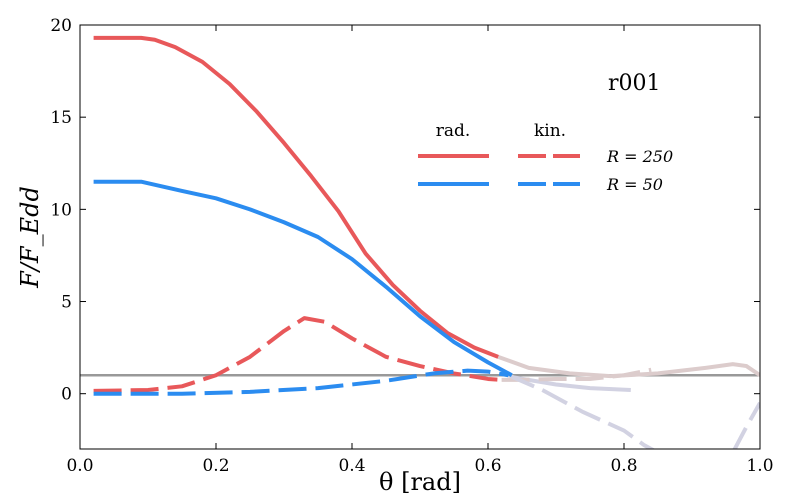  Describe the element at coordinates (634, 184) in the screenshot. I see `legend-label-50: R = 50` at that location.